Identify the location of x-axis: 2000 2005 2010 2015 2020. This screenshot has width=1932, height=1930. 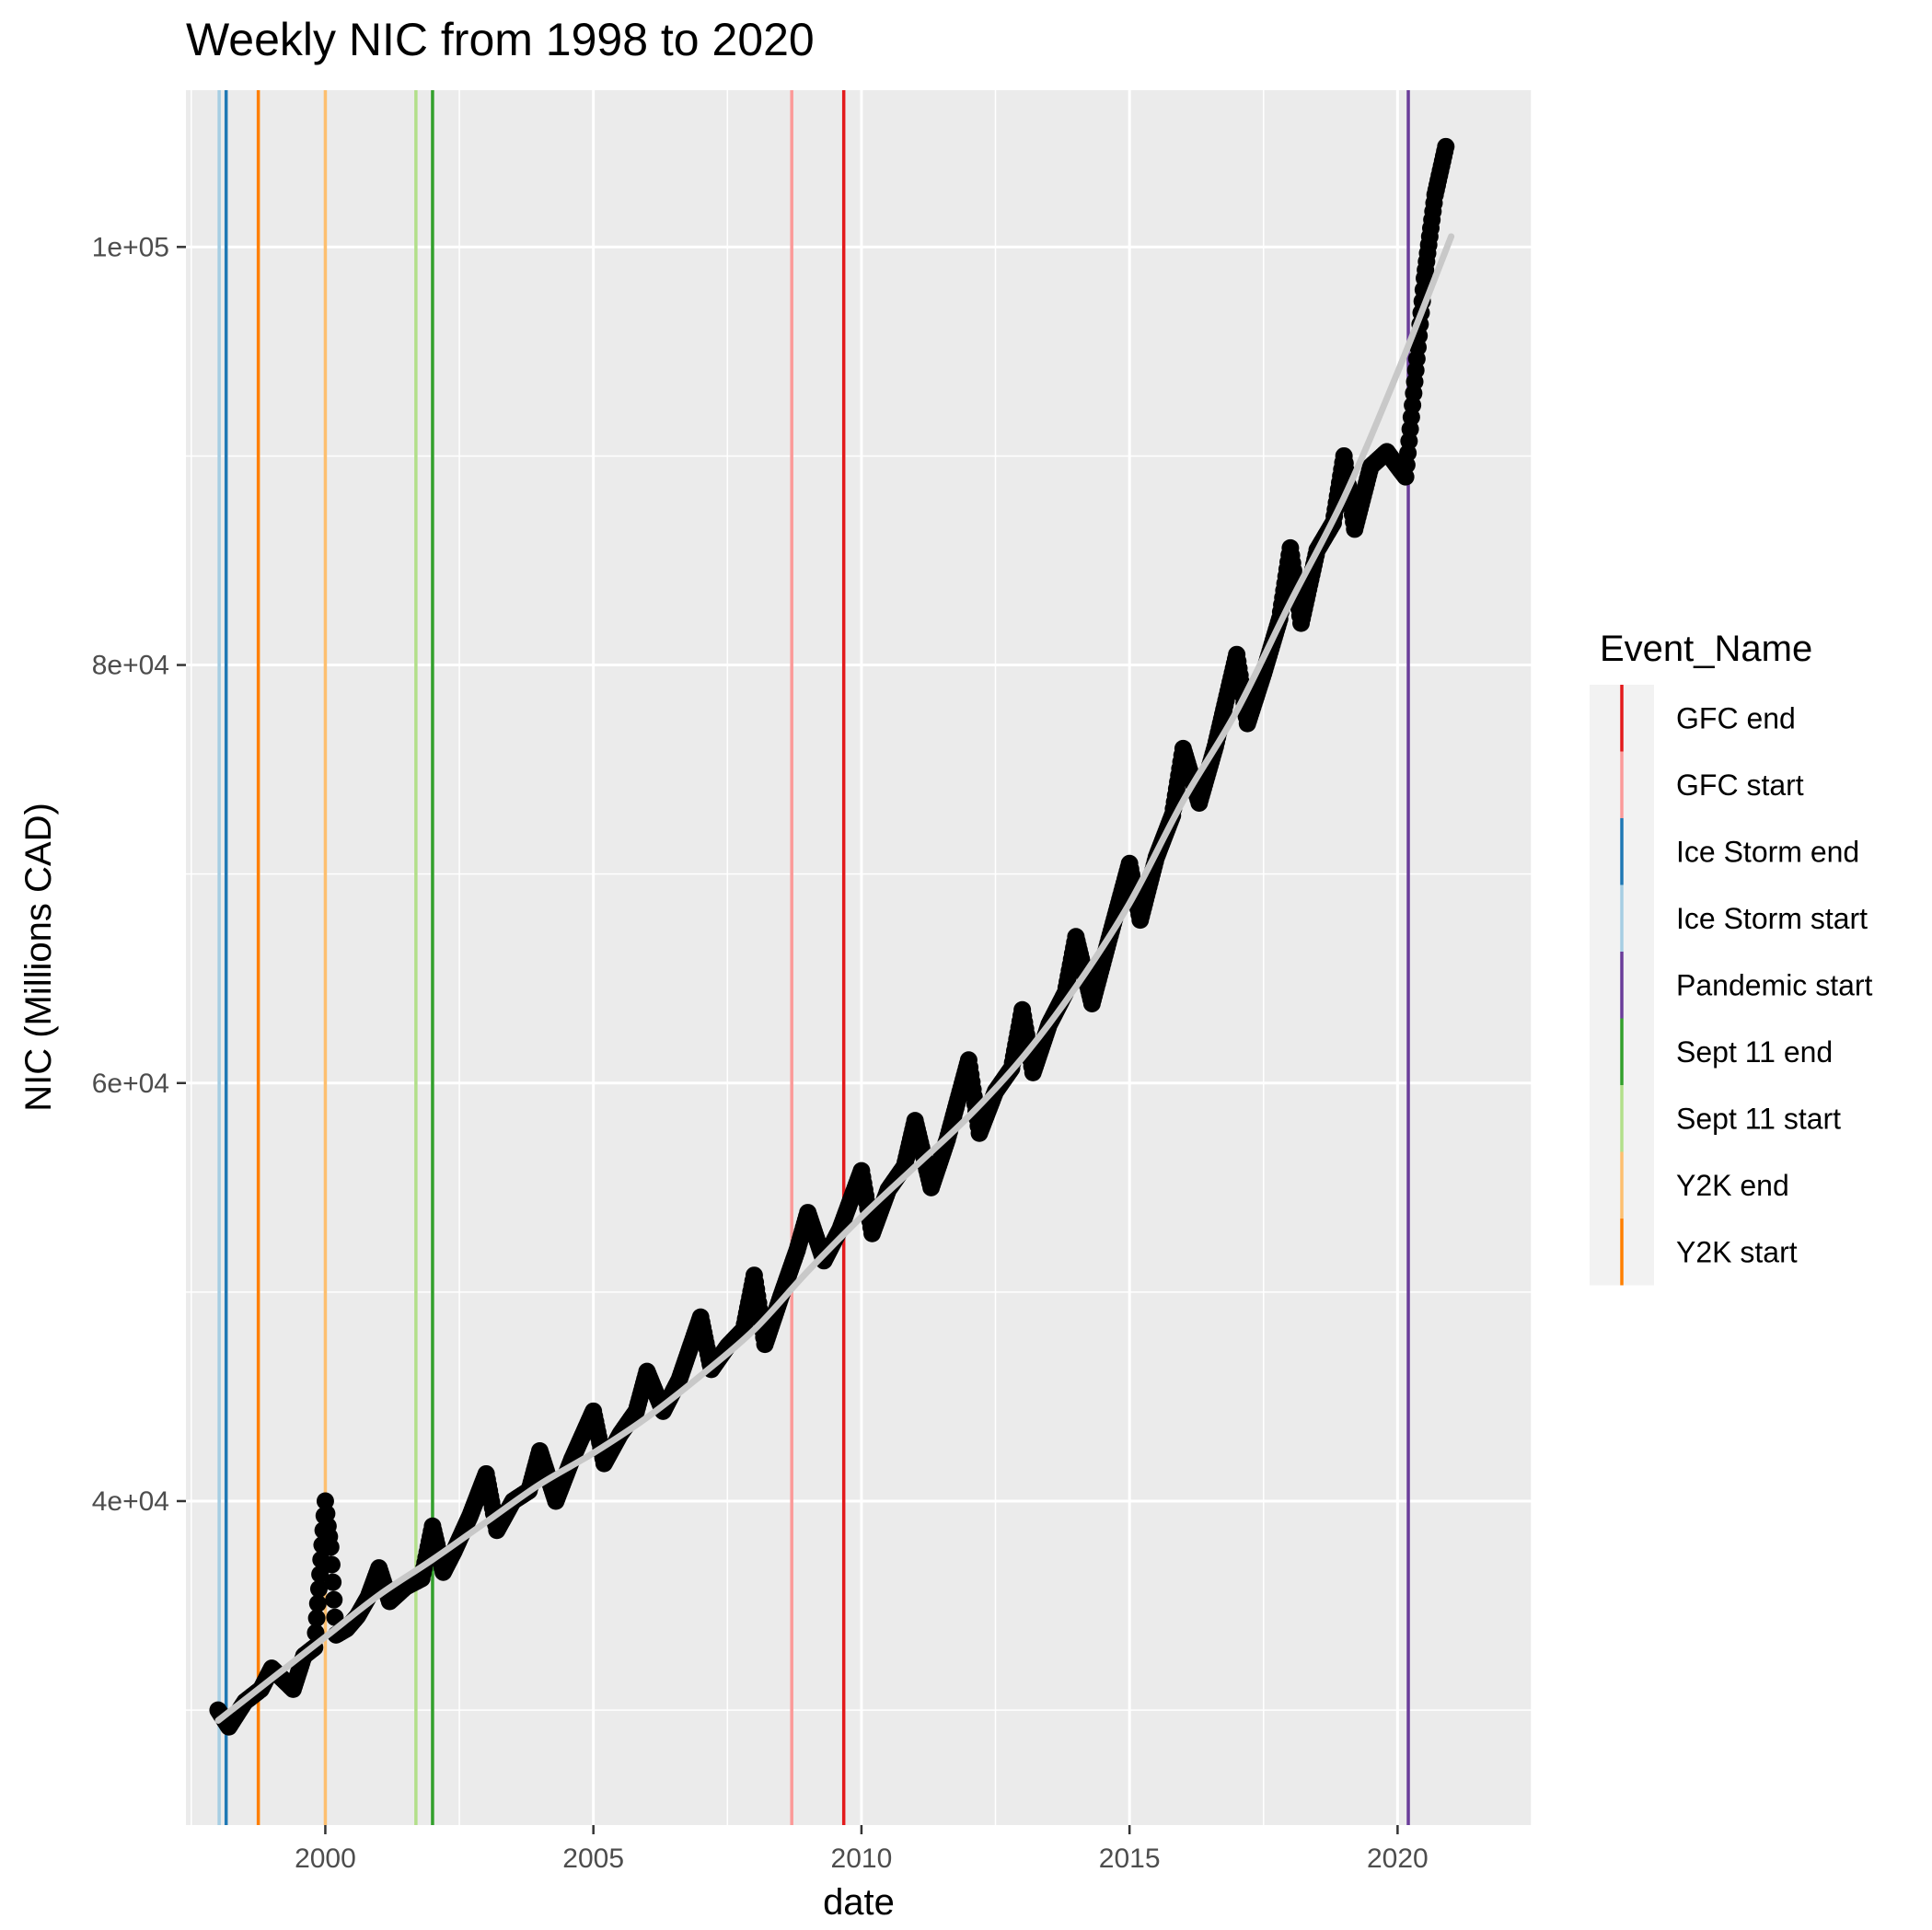
(862, 1849).